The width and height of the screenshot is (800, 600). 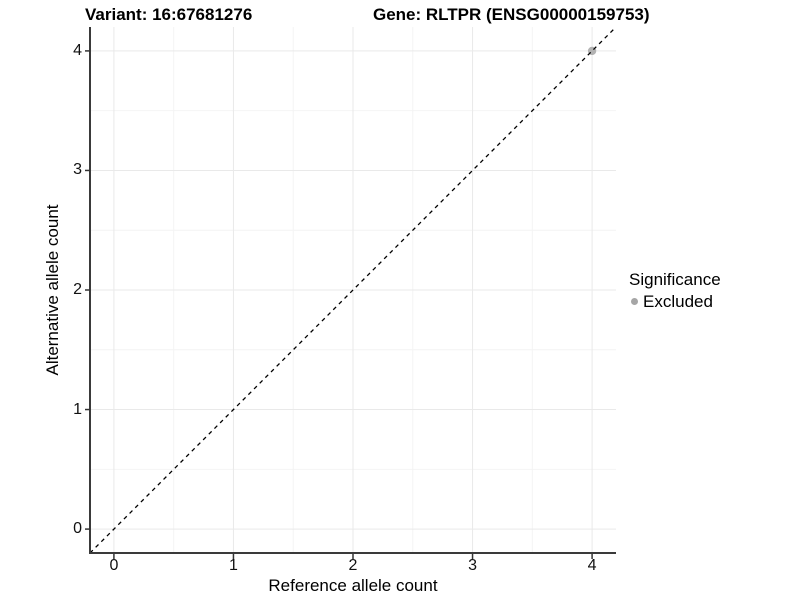 I want to click on legend-item-label: Excluded, so click(x=678, y=301).